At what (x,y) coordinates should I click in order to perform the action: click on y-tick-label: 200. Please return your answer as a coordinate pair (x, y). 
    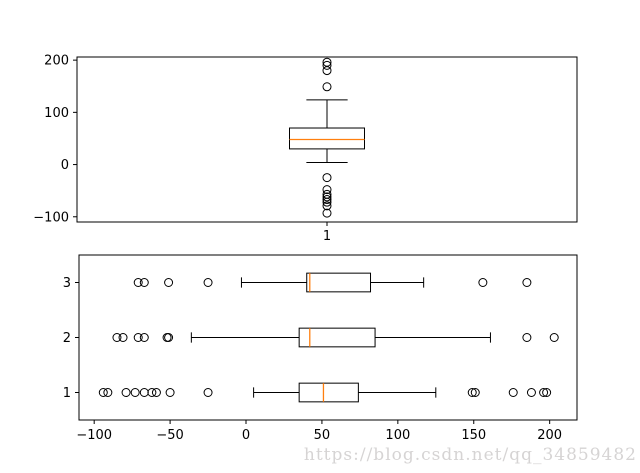
    Looking at the image, I should click on (56, 61).